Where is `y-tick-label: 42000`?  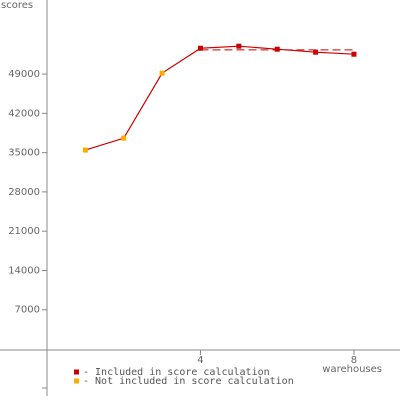 y-tick-label: 42000 is located at coordinates (24, 113).